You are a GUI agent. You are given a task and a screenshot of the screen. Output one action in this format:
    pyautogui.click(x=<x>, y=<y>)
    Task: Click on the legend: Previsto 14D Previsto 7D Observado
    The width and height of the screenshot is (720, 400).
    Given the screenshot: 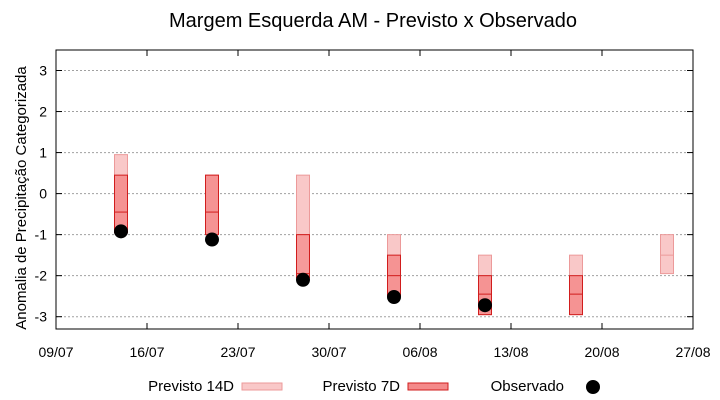 What is the action you would take?
    pyautogui.click(x=374, y=386)
    